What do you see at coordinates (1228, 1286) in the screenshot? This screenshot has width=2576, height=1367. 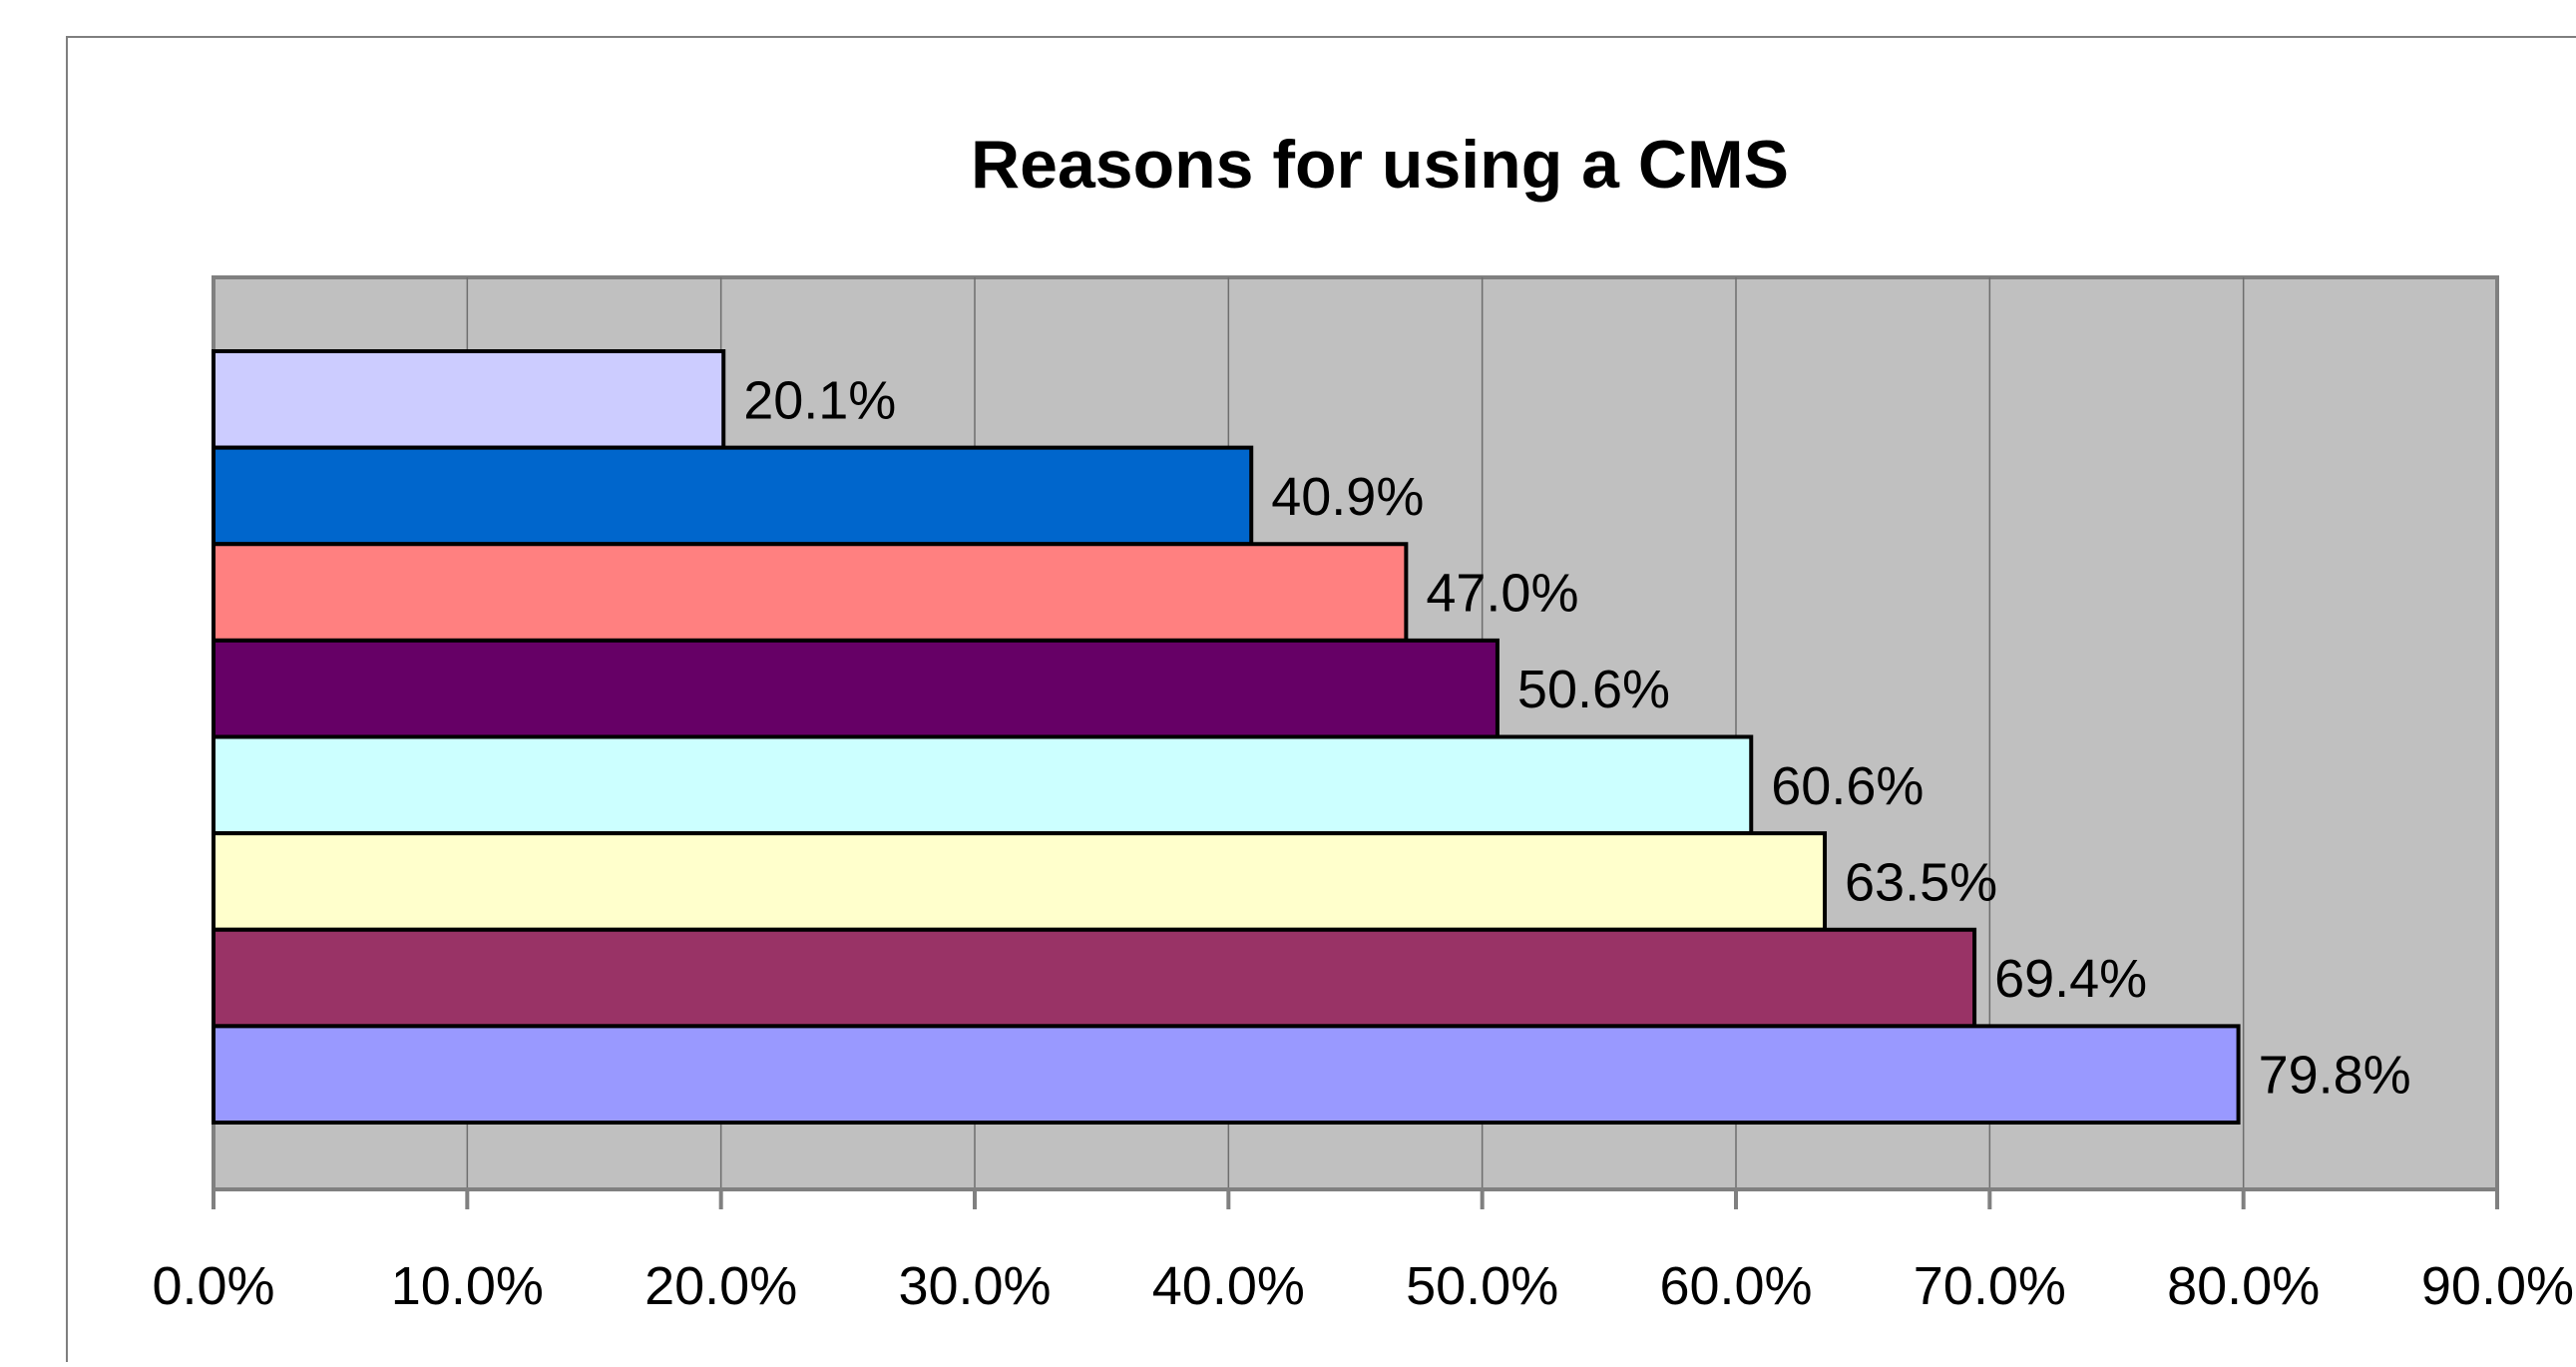 I see `x-tick-label: 40.0%` at bounding box center [1228, 1286].